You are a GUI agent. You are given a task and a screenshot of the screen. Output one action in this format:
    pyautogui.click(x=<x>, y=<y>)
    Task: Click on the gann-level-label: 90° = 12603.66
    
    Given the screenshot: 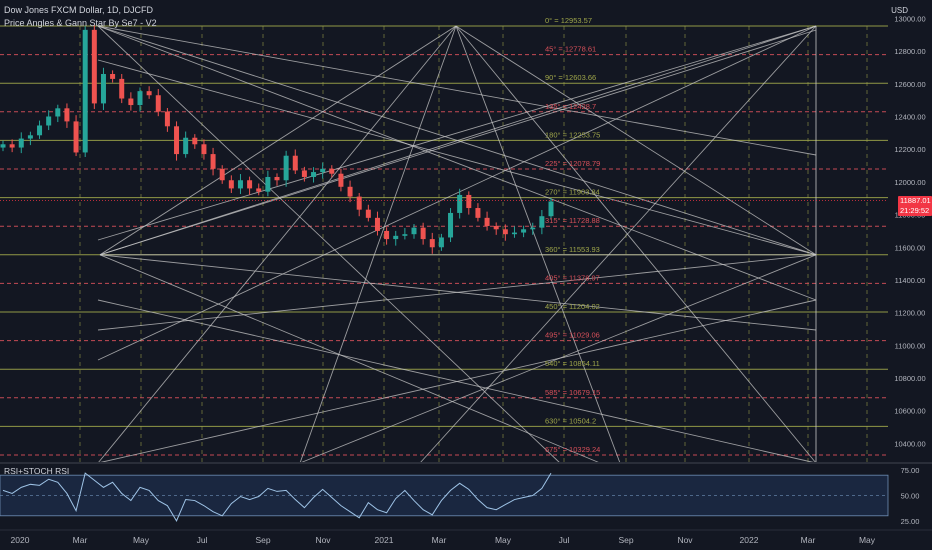 What is the action you would take?
    pyautogui.click(x=570, y=77)
    